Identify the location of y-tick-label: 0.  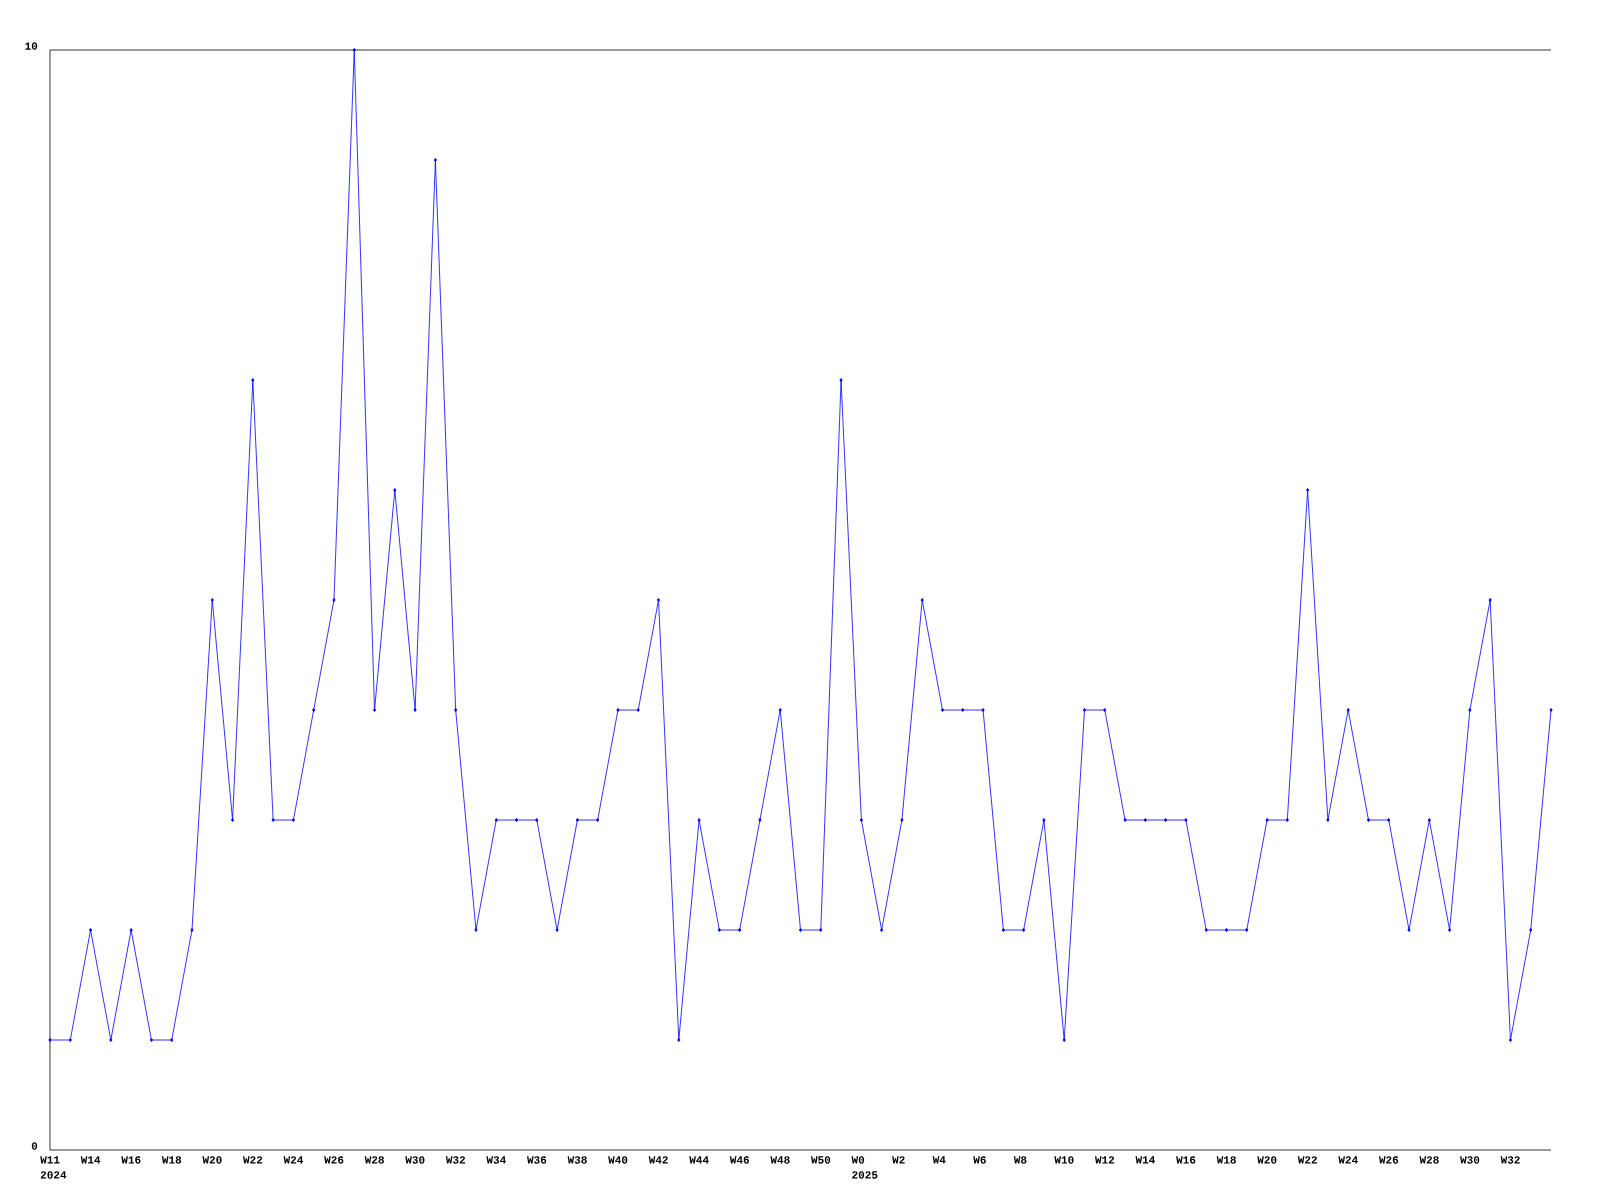
(34, 1146).